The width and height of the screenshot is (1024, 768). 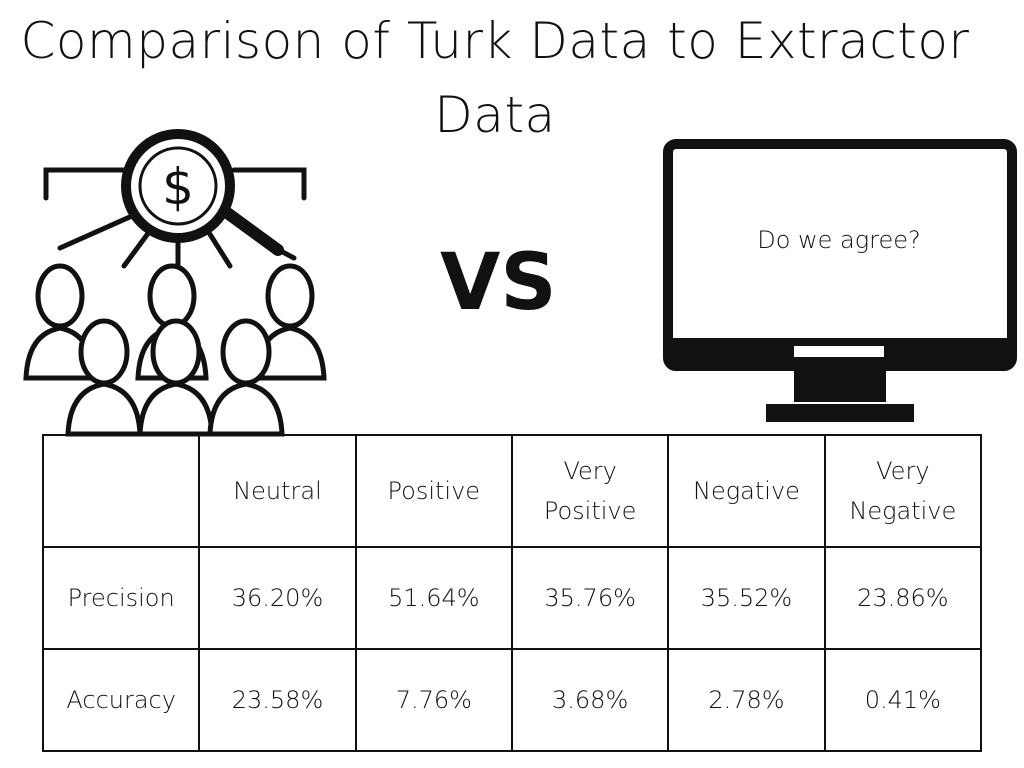 What do you see at coordinates (498, 283) in the screenshot?
I see `vs-label: VS` at bounding box center [498, 283].